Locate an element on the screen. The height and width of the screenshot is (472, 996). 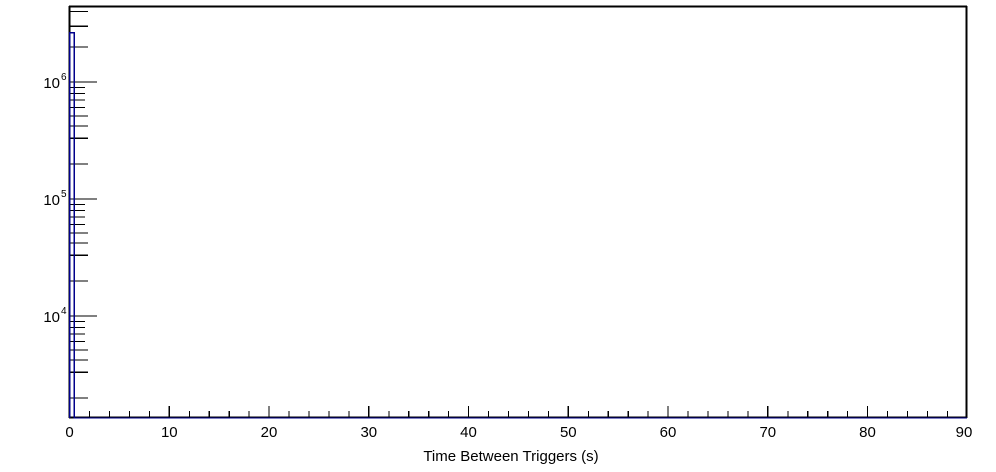
x-tick-label-70: 70 is located at coordinates (767, 432).